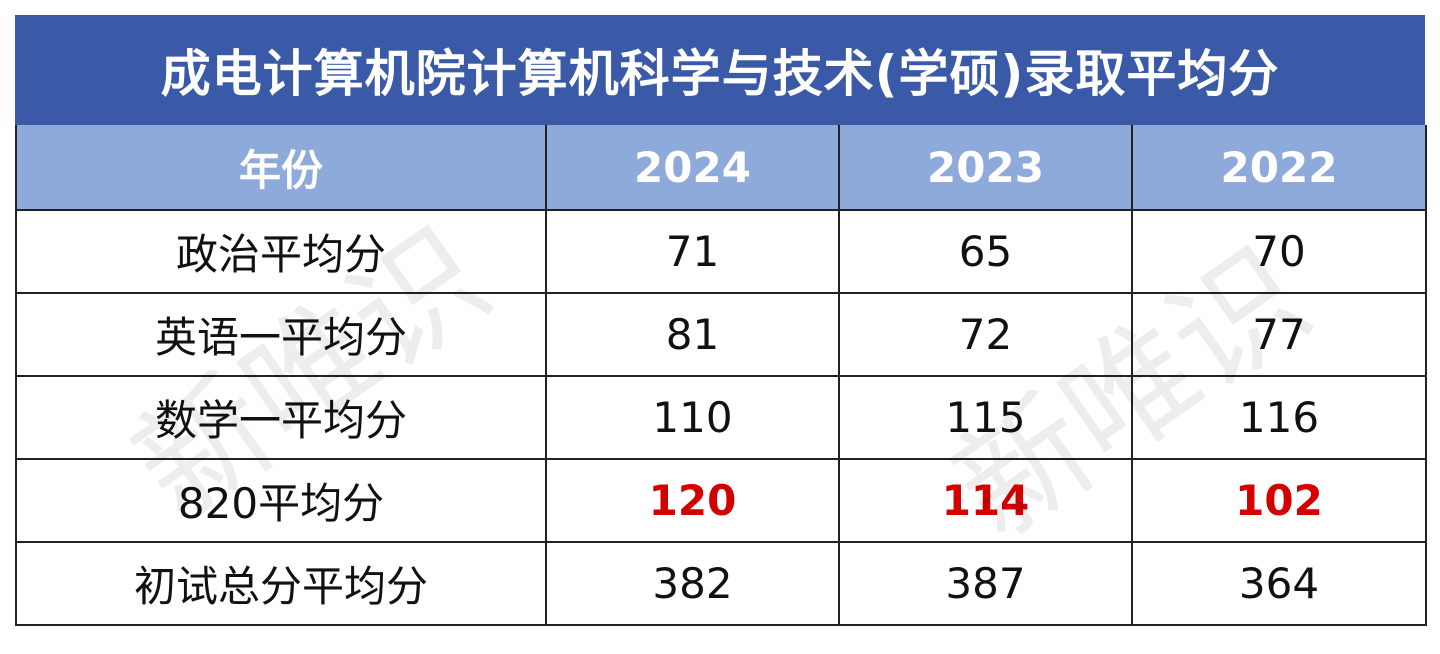 Image resolution: width=1440 pixels, height=654 pixels. What do you see at coordinates (692, 334) in the screenshot?
I see `score-cell: 81` at bounding box center [692, 334].